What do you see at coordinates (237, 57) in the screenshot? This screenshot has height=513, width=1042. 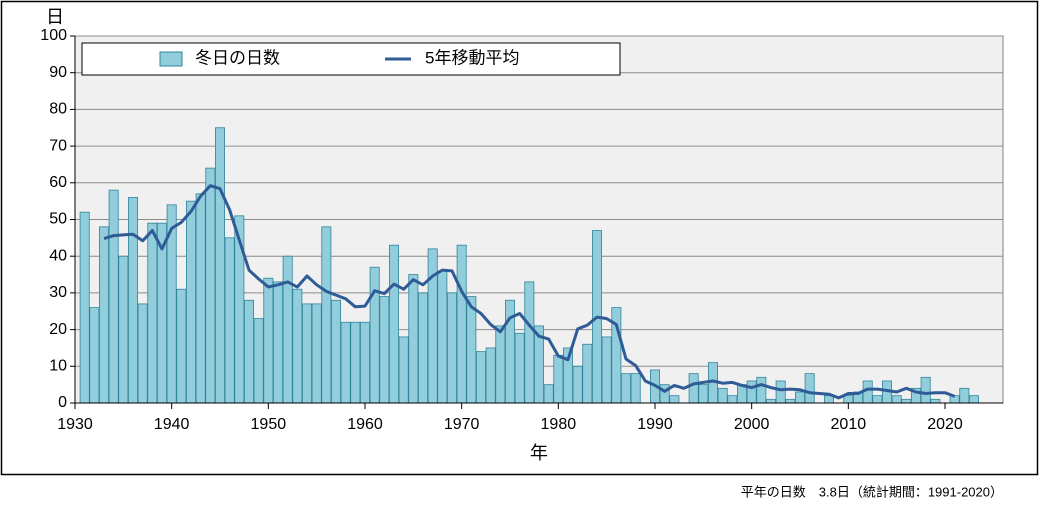 I see `legend-label: 冬日の日数` at bounding box center [237, 57].